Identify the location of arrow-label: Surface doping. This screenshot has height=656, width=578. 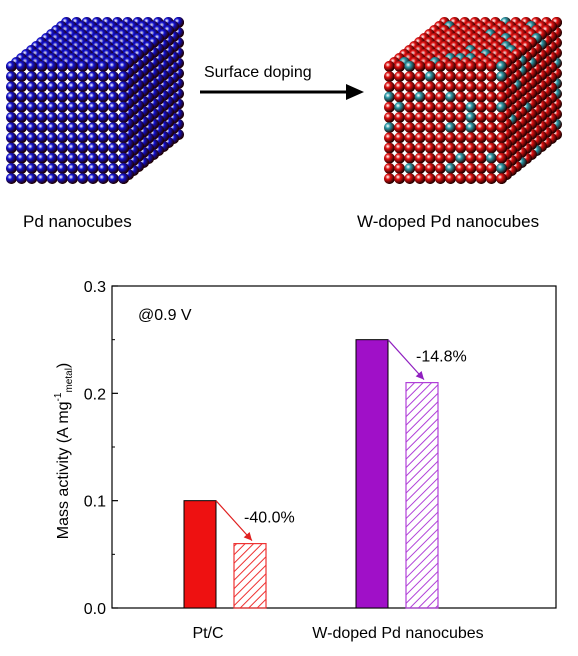
(258, 72).